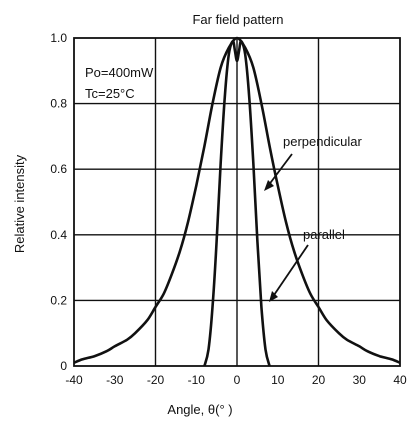  Describe the element at coordinates (58, 38) in the screenshot. I see `y-tick-label: 1.0` at that location.